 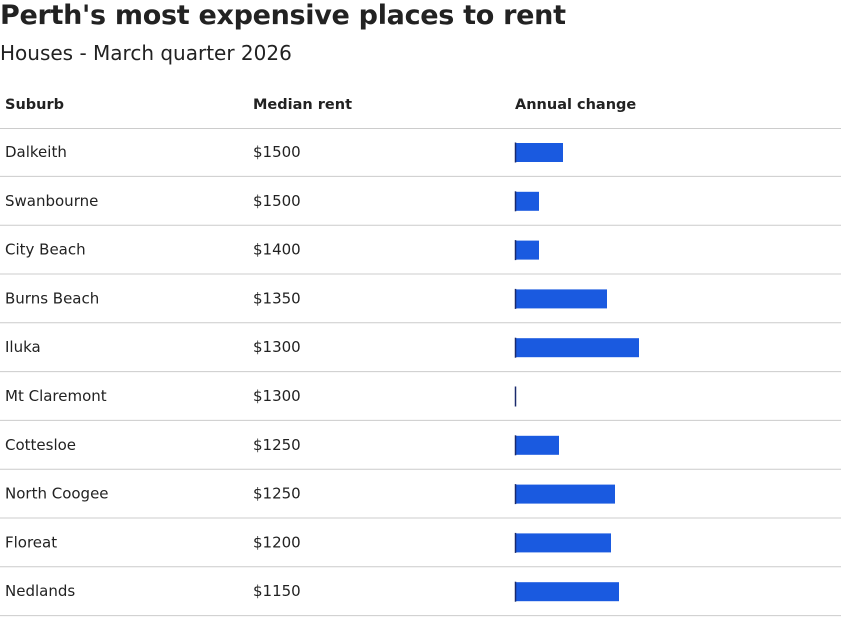 I want to click on suburb: Mt Claremont, so click(x=56, y=396).